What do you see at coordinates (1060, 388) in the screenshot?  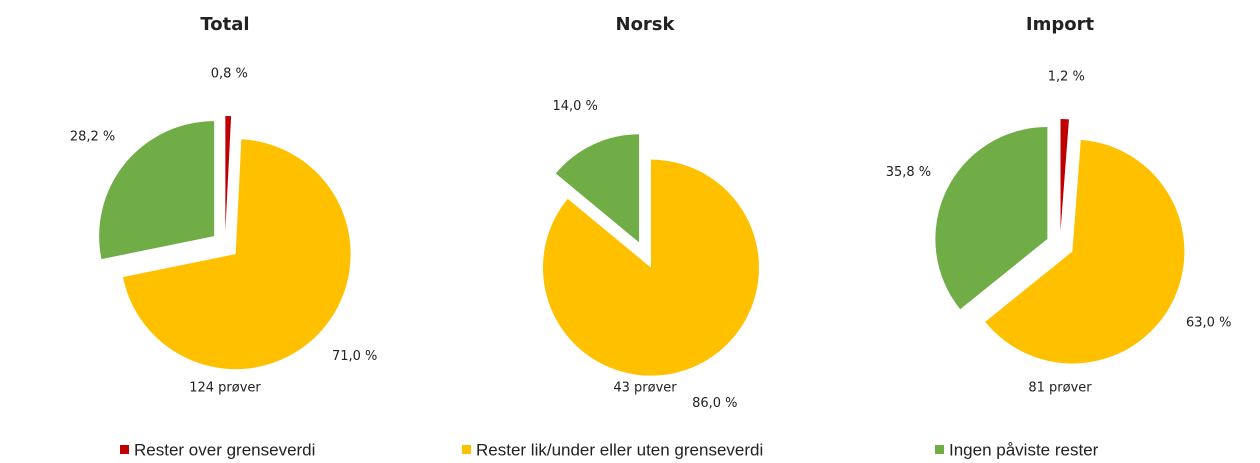 I see `pie-note: 81 prøver` at bounding box center [1060, 388].